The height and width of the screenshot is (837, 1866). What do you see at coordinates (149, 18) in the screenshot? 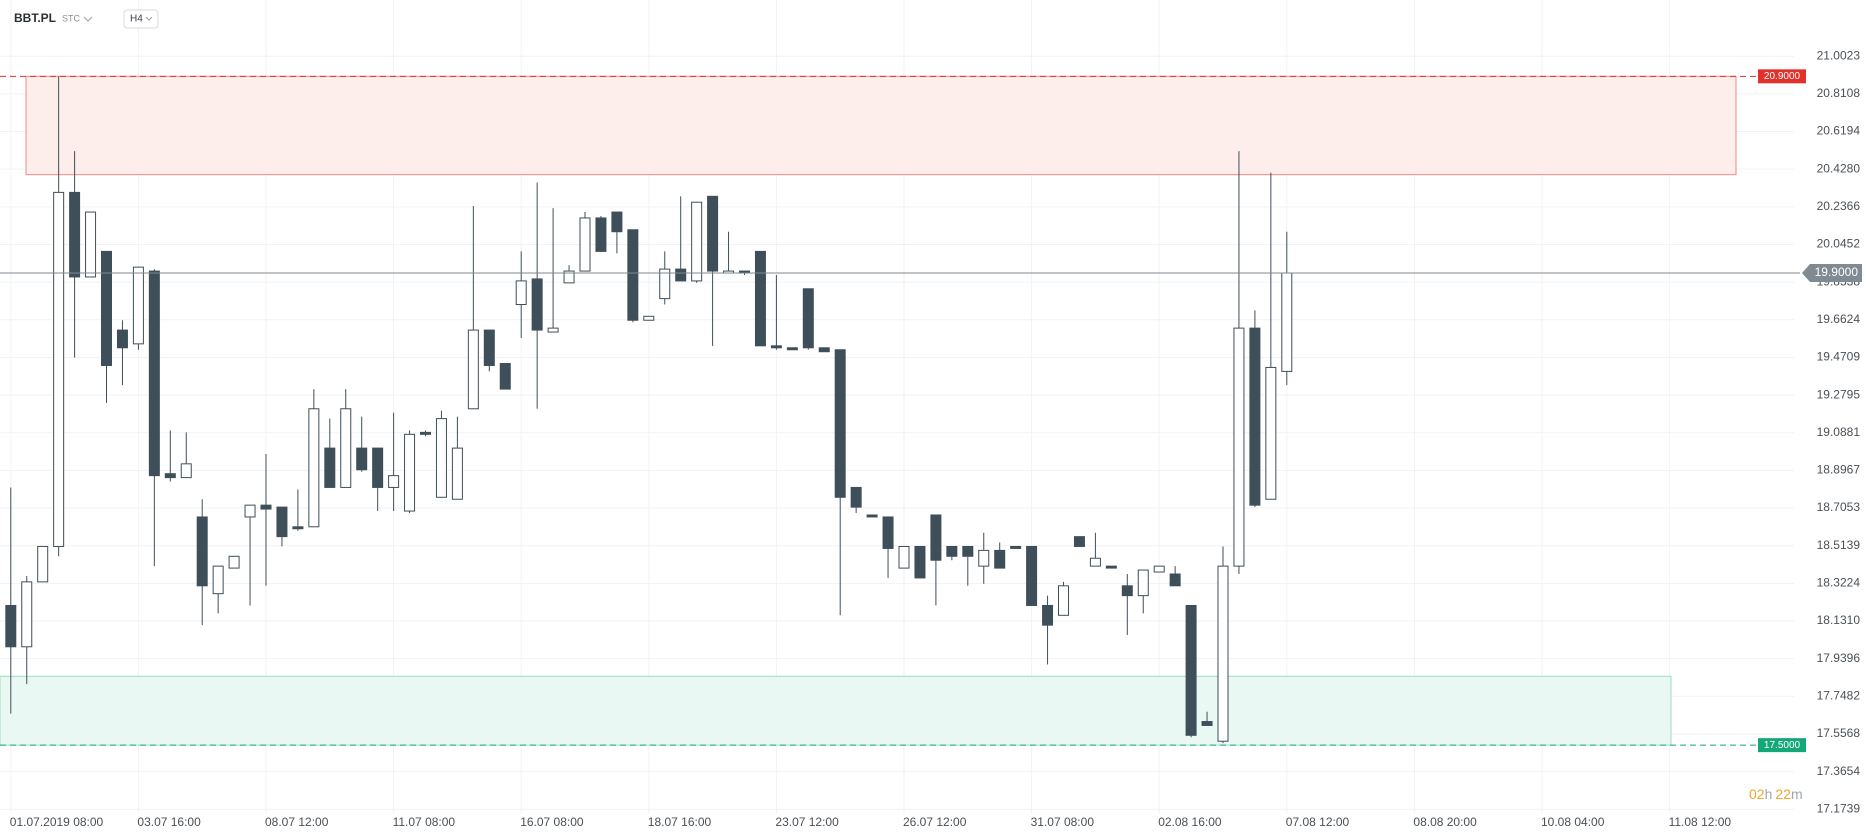
I see `interval-caret` at bounding box center [149, 18].